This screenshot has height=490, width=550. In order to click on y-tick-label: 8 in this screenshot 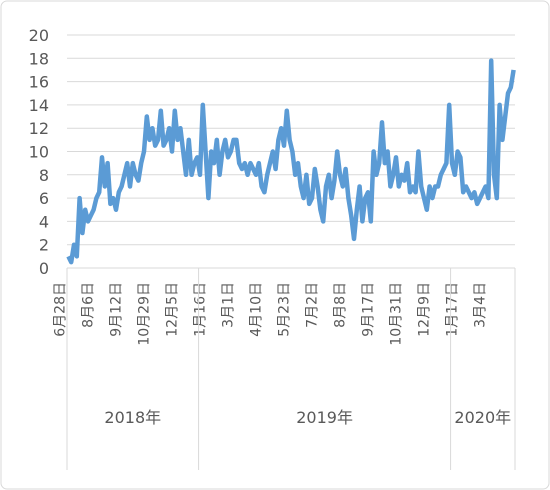, I will do `click(44, 175)`.